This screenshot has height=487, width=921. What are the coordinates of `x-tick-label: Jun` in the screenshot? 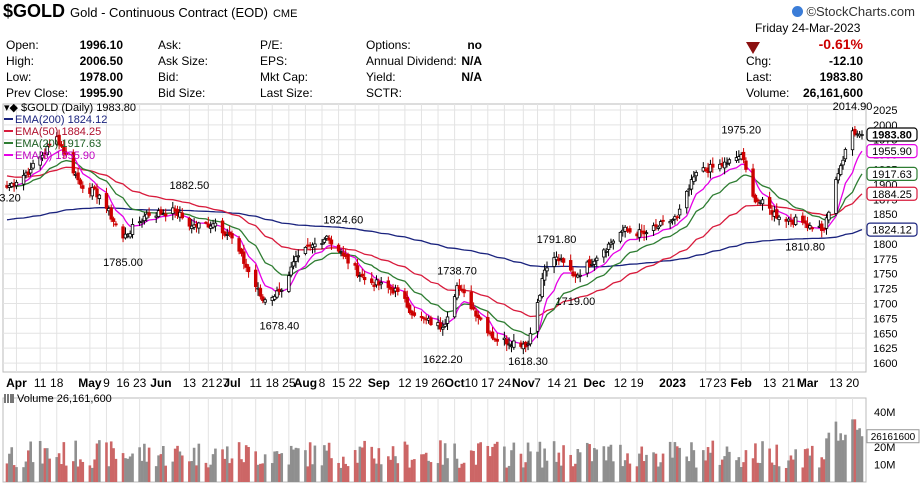 It's located at (160, 383).